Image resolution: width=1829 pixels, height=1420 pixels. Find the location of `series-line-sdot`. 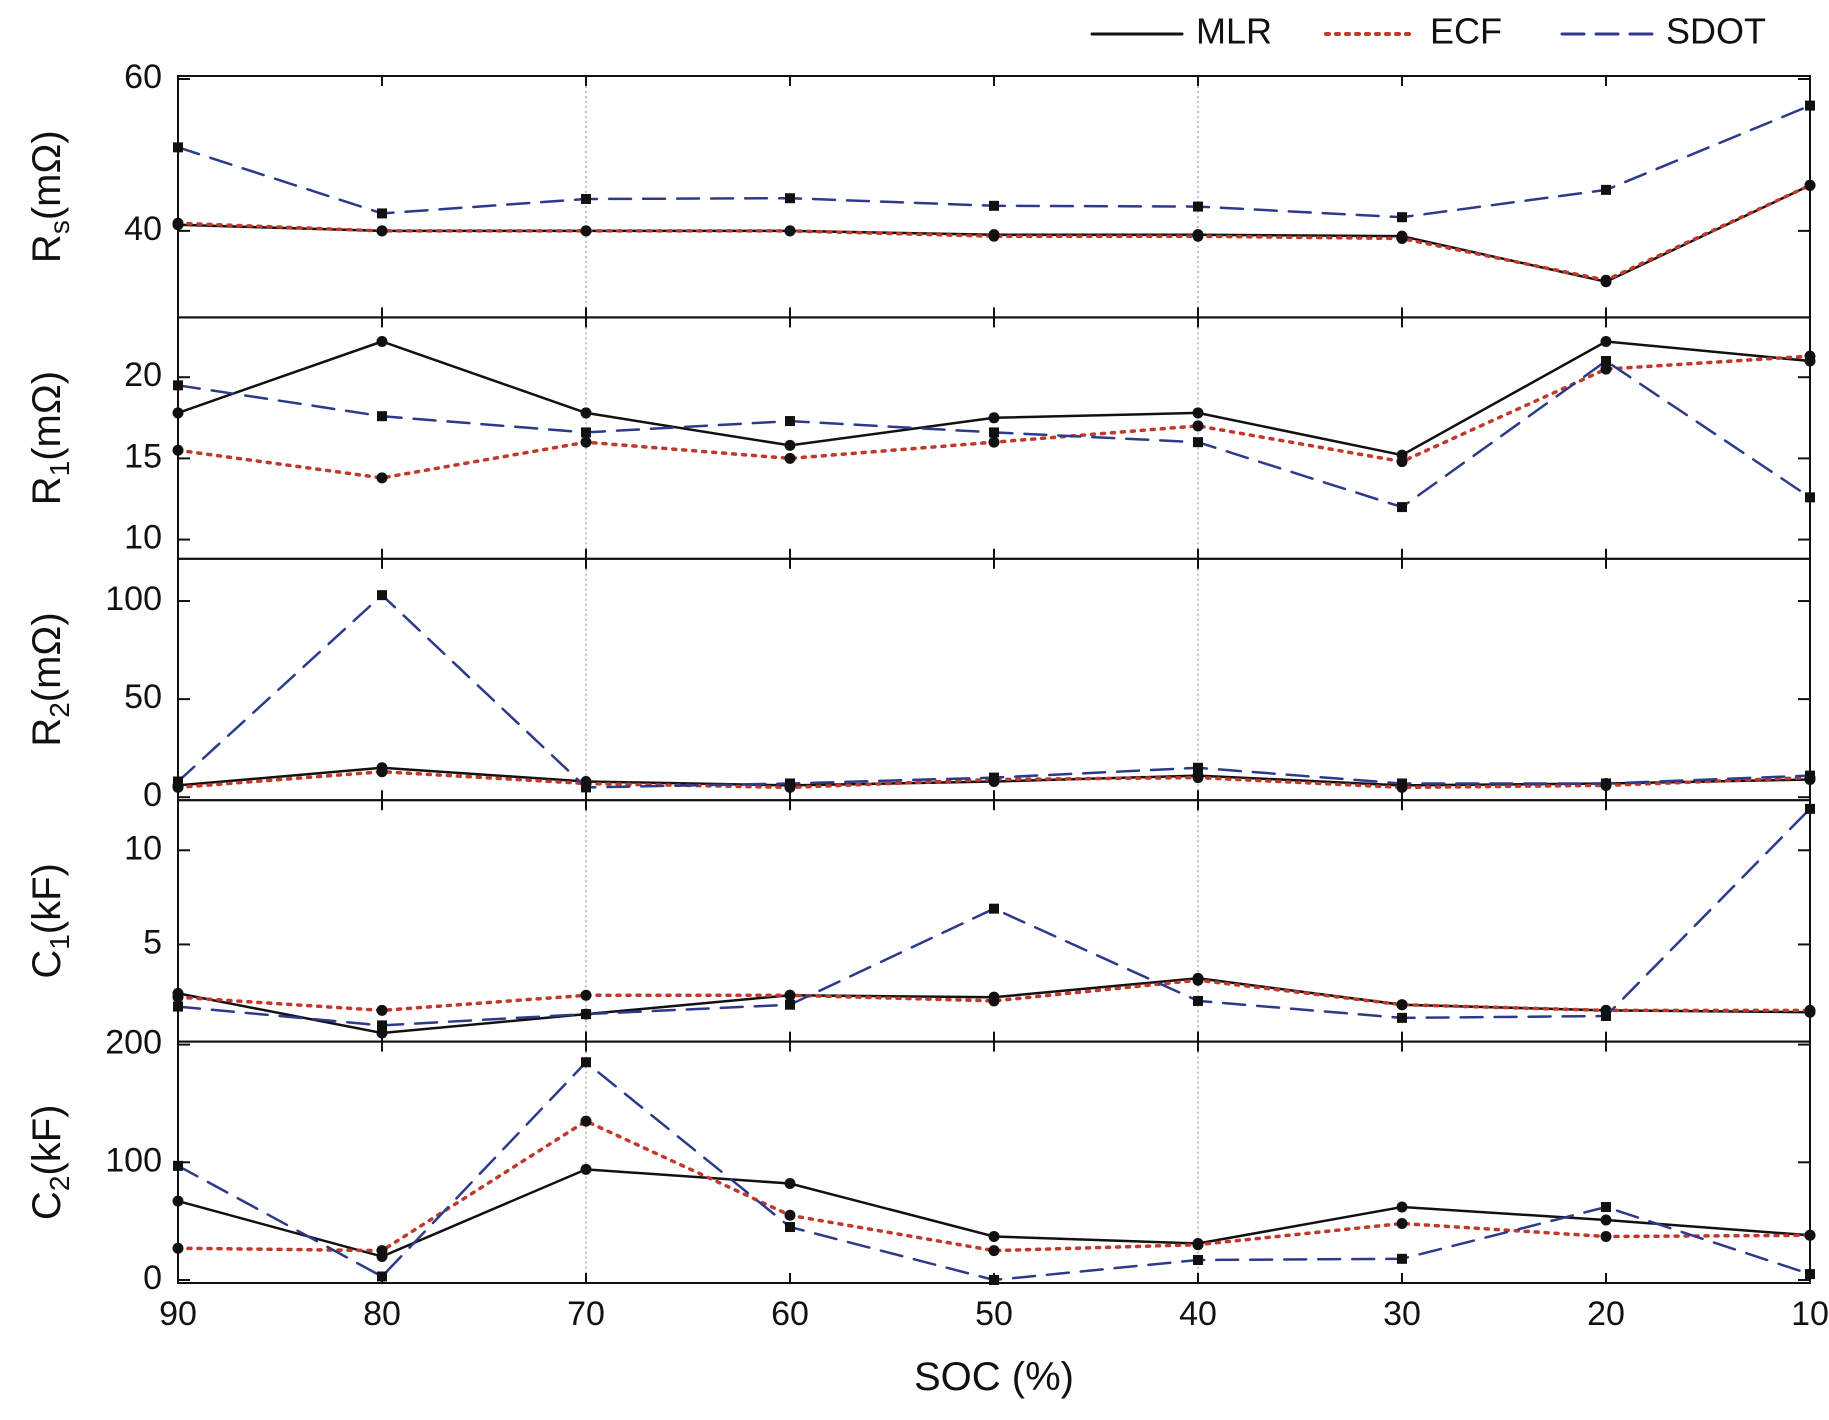

series-line-sdot is located at coordinates (994, 691).